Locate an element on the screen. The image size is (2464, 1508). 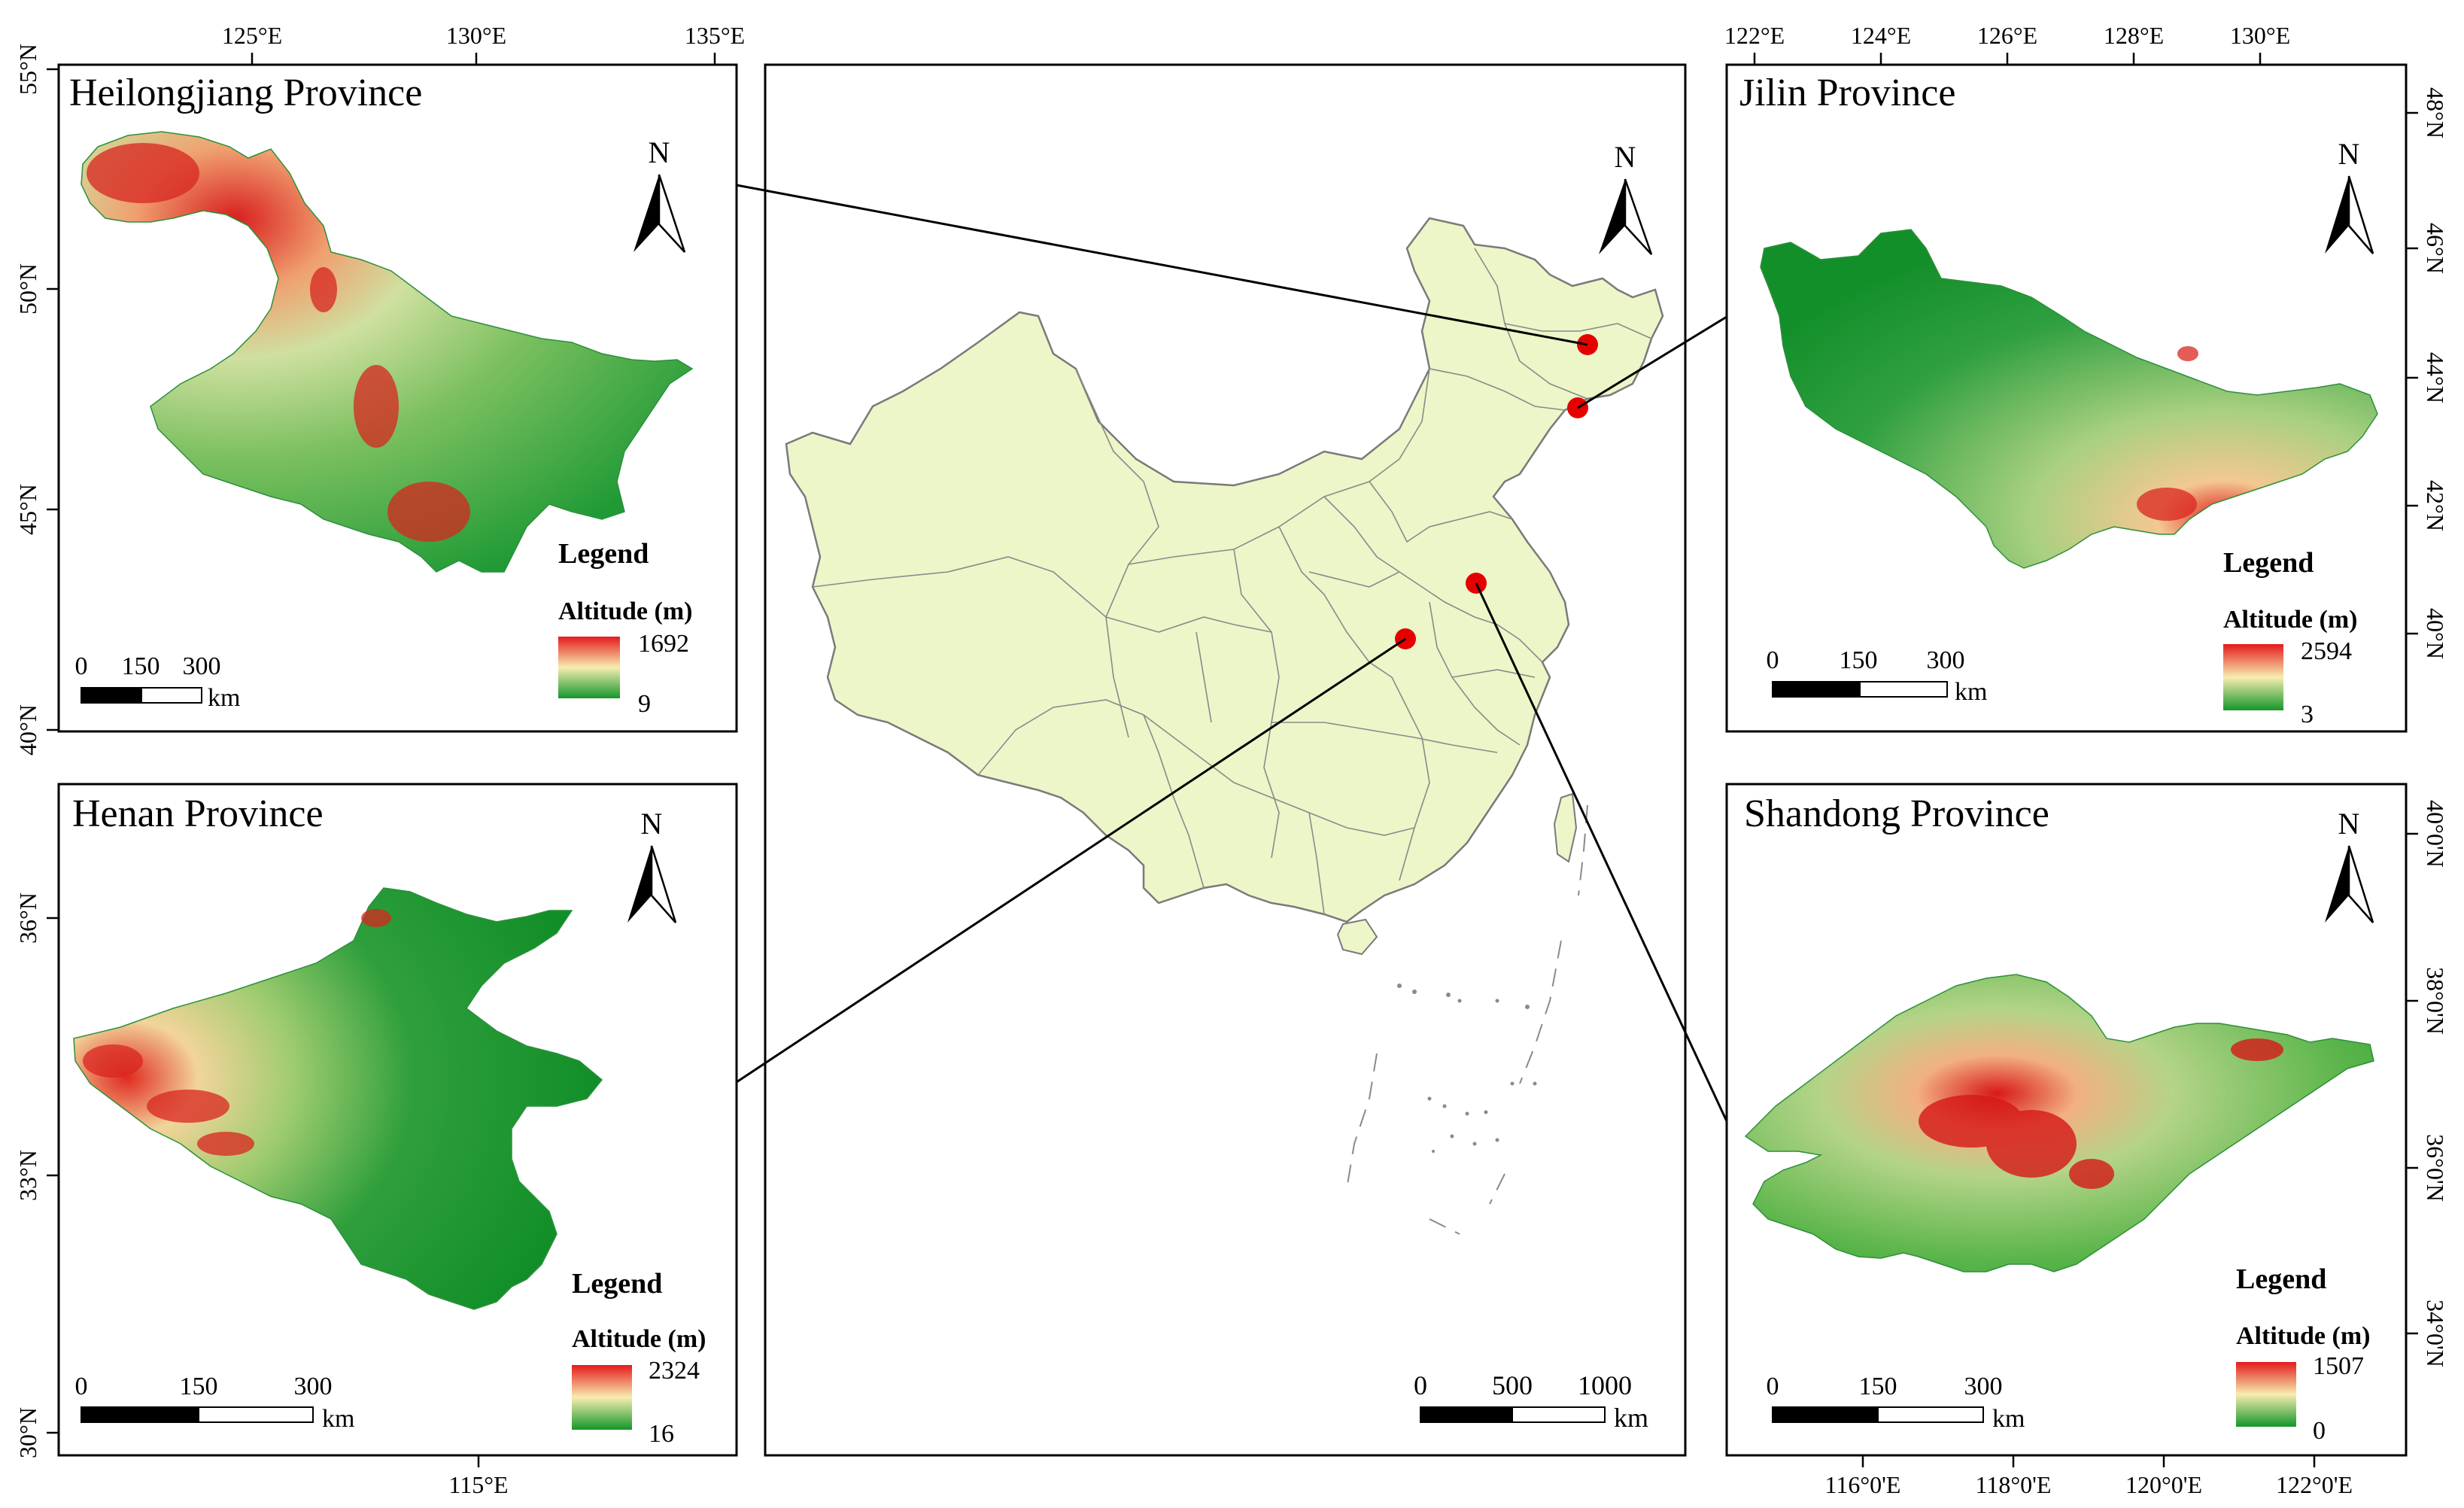
panel-title: Heilongjiang Province is located at coordinates (245, 92).